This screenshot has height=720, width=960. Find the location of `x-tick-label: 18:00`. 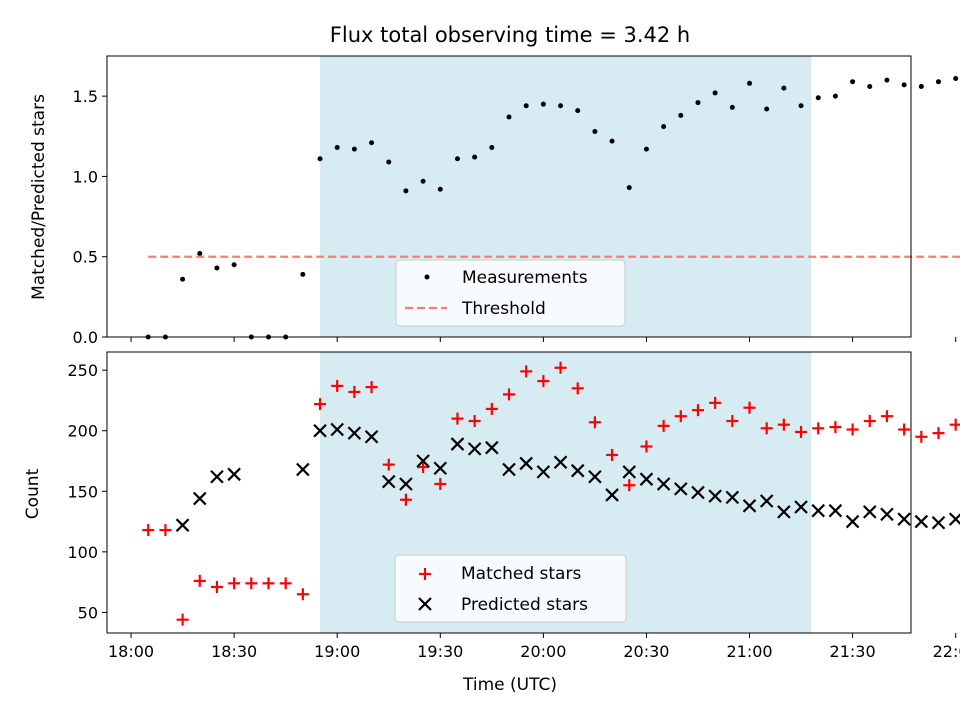

x-tick-label: 18:00 is located at coordinates (131, 651).